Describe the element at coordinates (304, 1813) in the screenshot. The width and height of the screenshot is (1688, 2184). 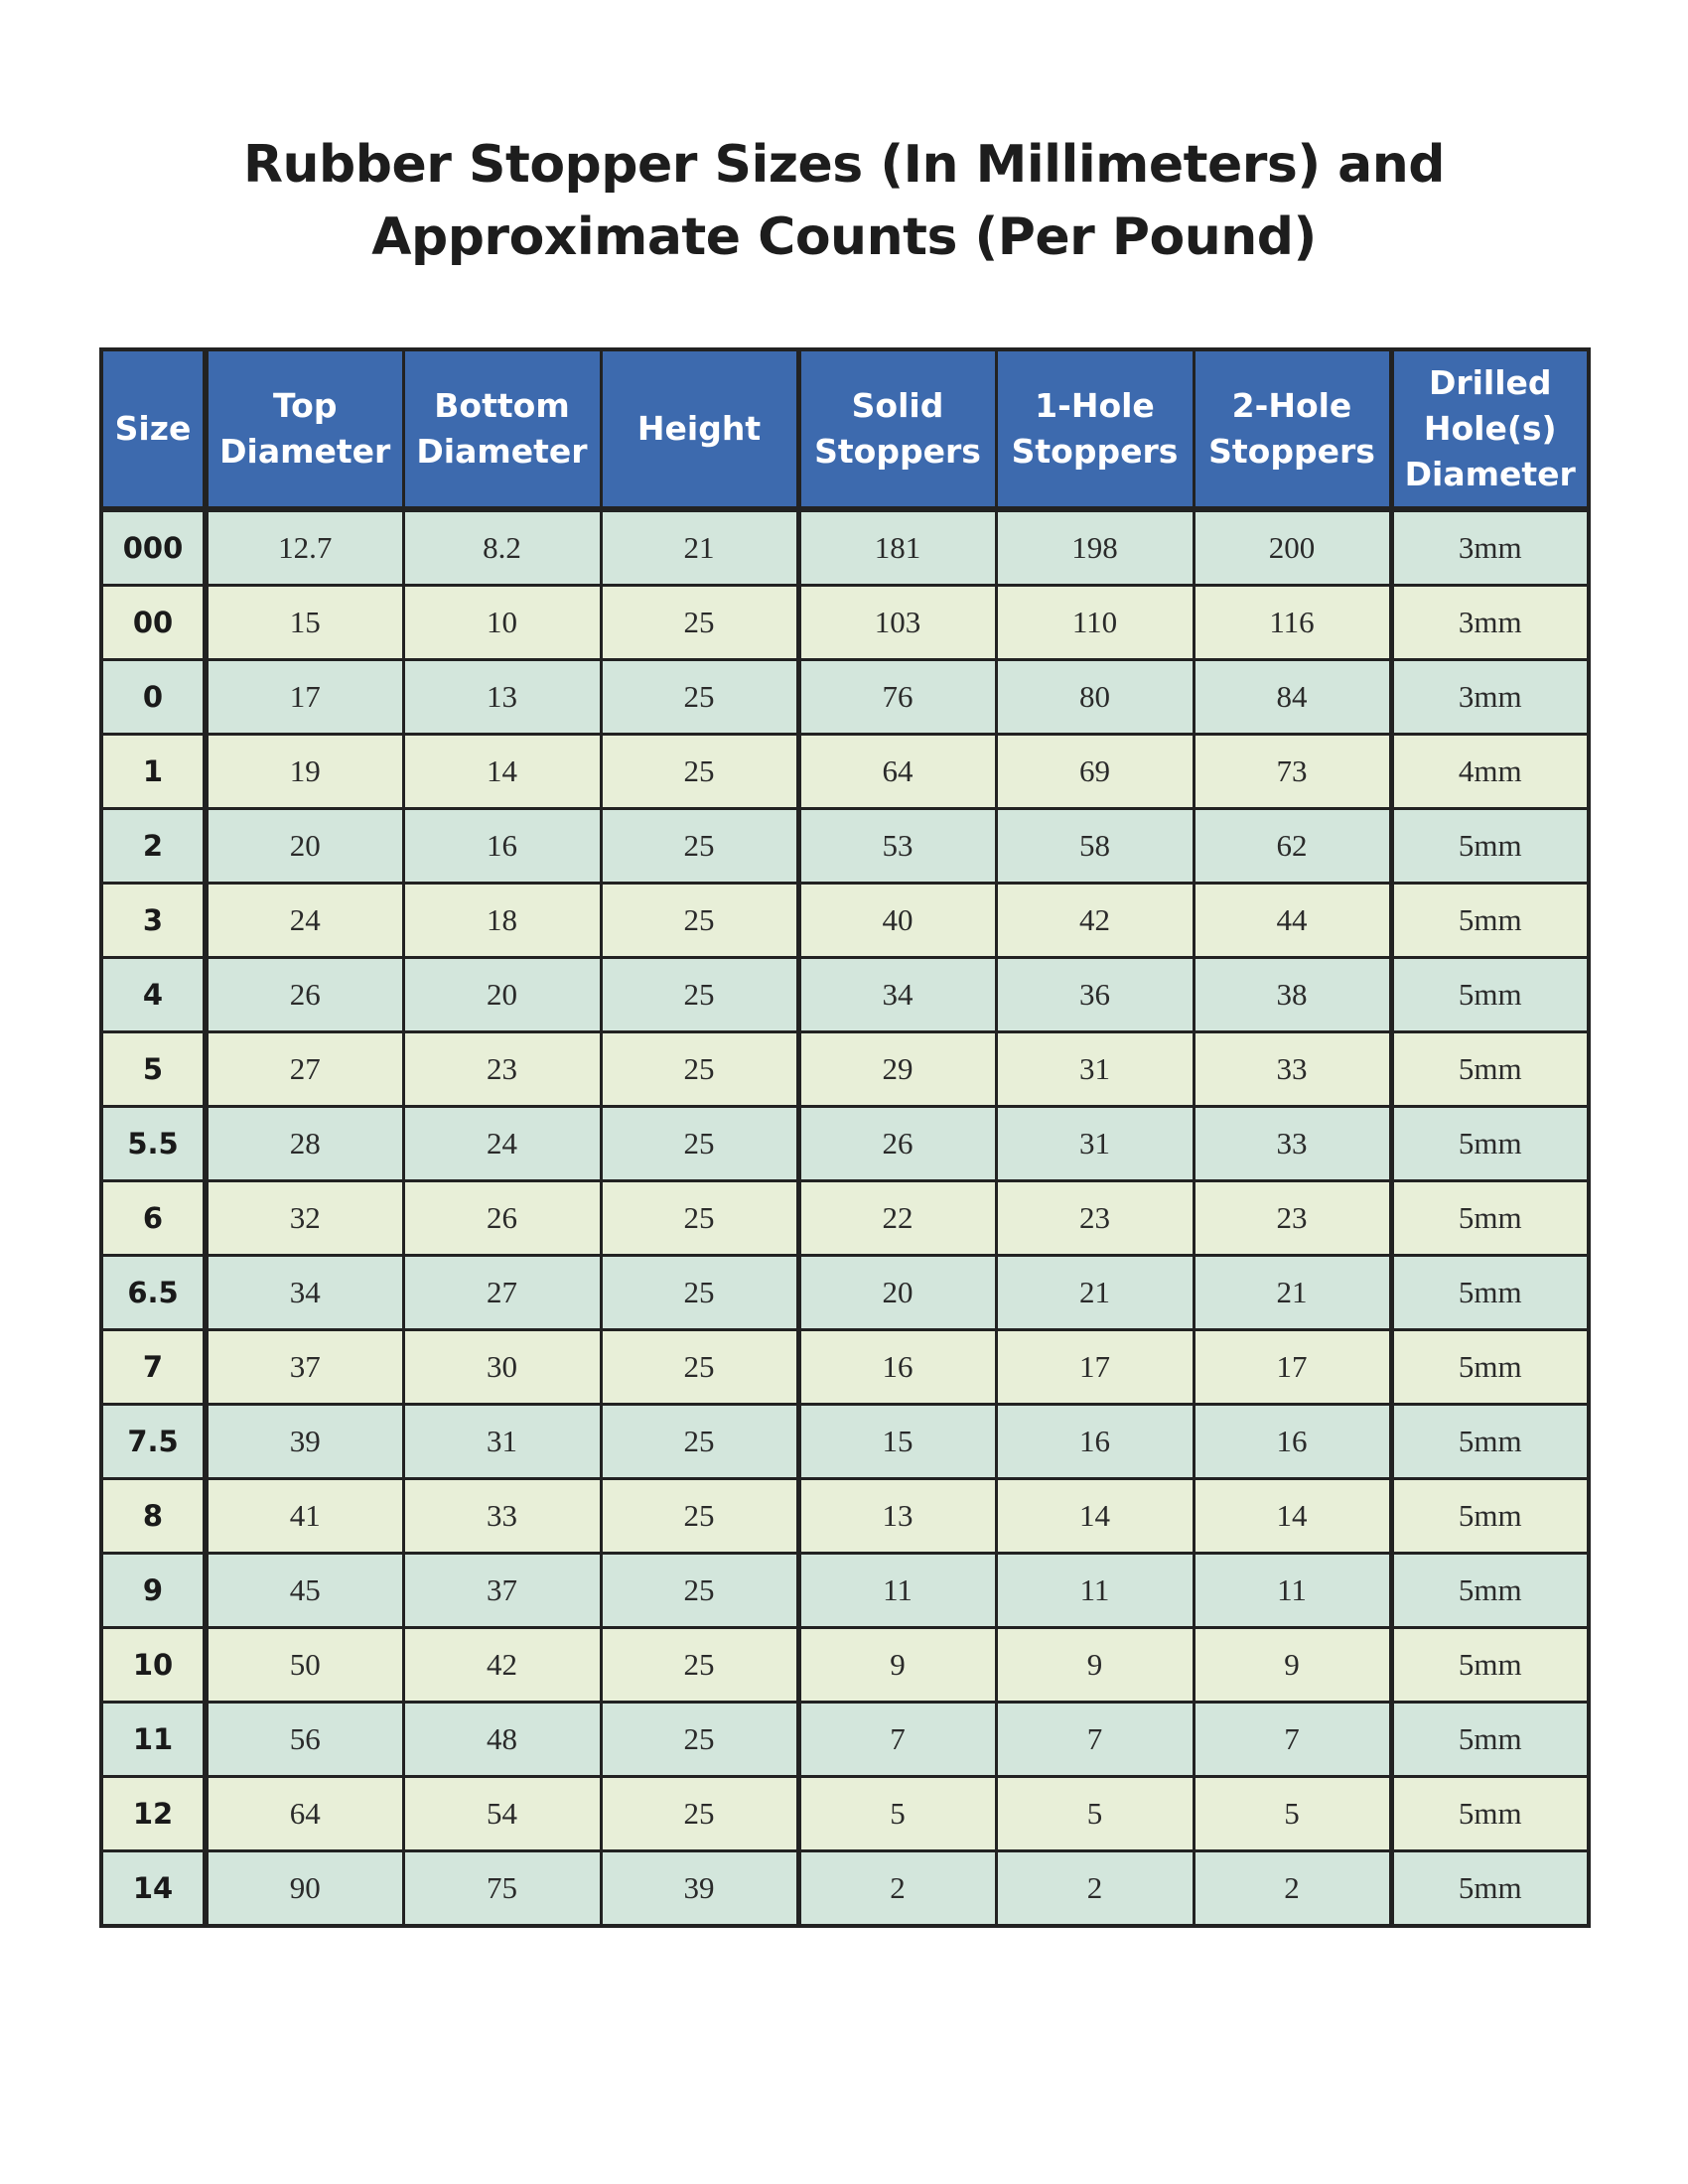
I see `cell-top-diameter: 64` at that location.